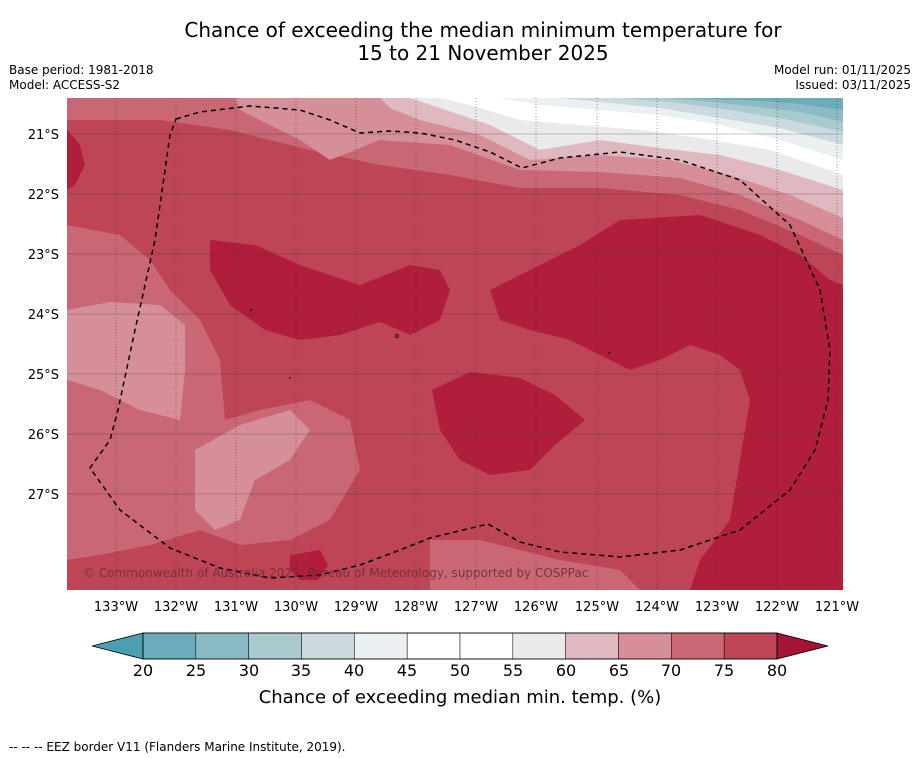 The height and width of the screenshot is (758, 919). Describe the element at coordinates (301, 670) in the screenshot. I see `colorbar-tick: 35` at that location.